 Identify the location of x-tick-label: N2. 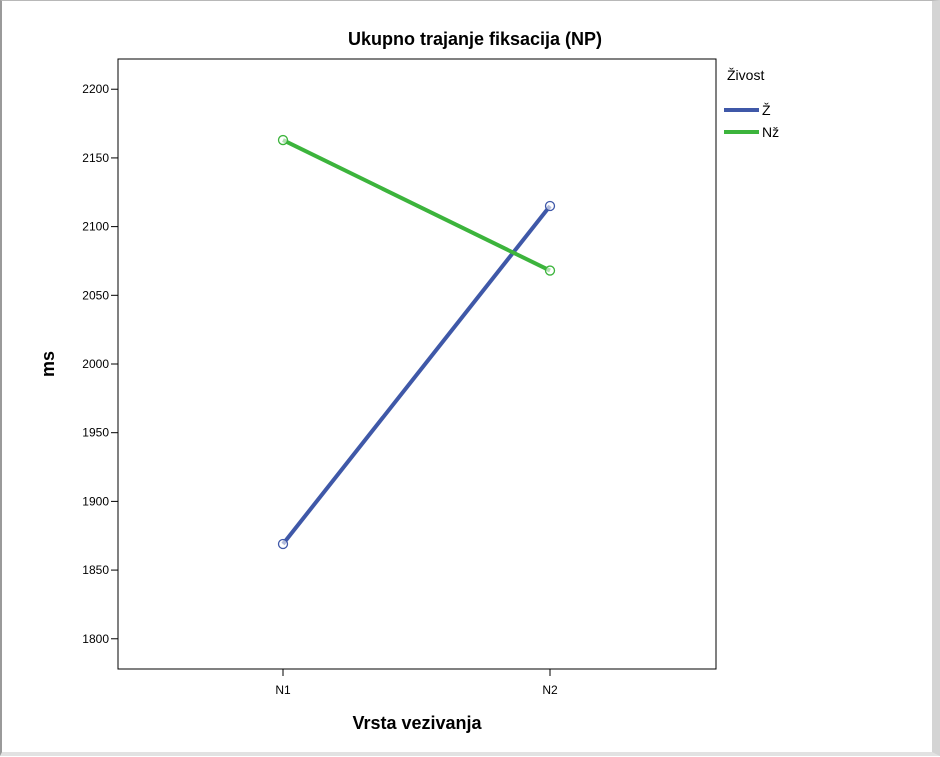
(550, 690).